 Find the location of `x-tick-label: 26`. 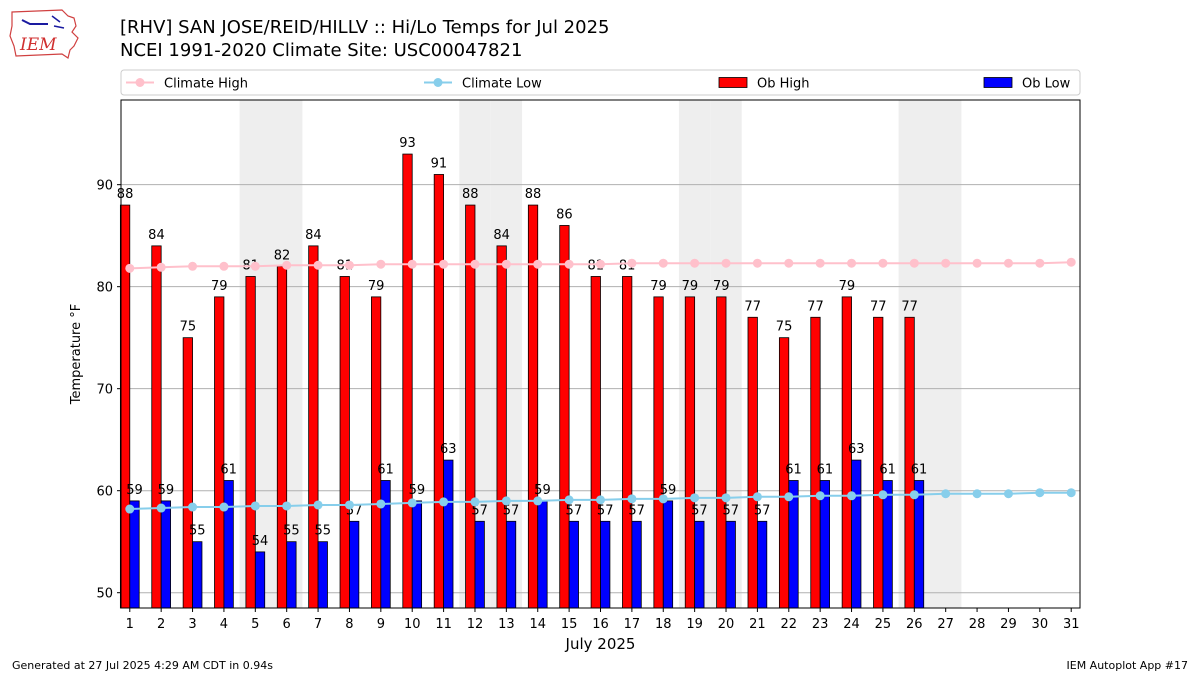

x-tick-label: 26 is located at coordinates (914, 624).